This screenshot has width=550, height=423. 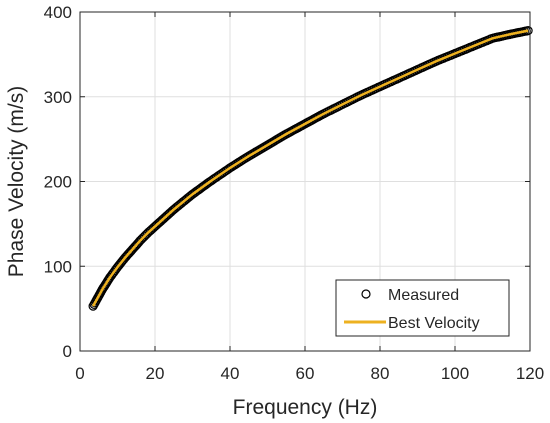 What do you see at coordinates (108, 280) in the screenshot?
I see `measured-point` at bounding box center [108, 280].